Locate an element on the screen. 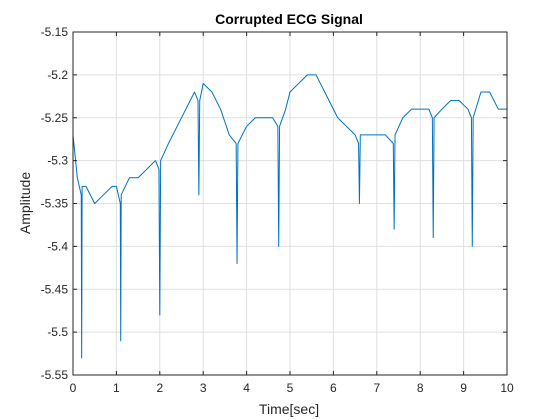  x-tick-label: 9 is located at coordinates (463, 388).